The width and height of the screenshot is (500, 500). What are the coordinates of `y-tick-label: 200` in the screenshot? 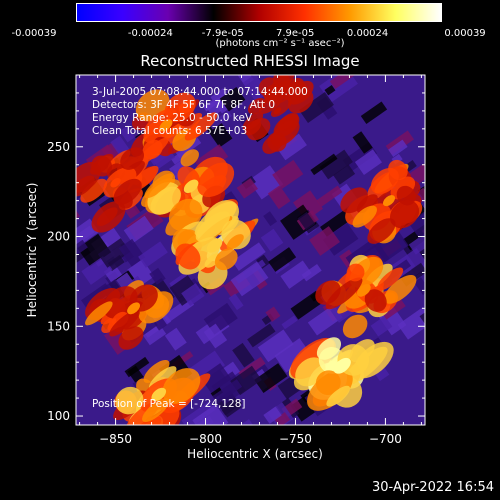 It's located at (58, 237).